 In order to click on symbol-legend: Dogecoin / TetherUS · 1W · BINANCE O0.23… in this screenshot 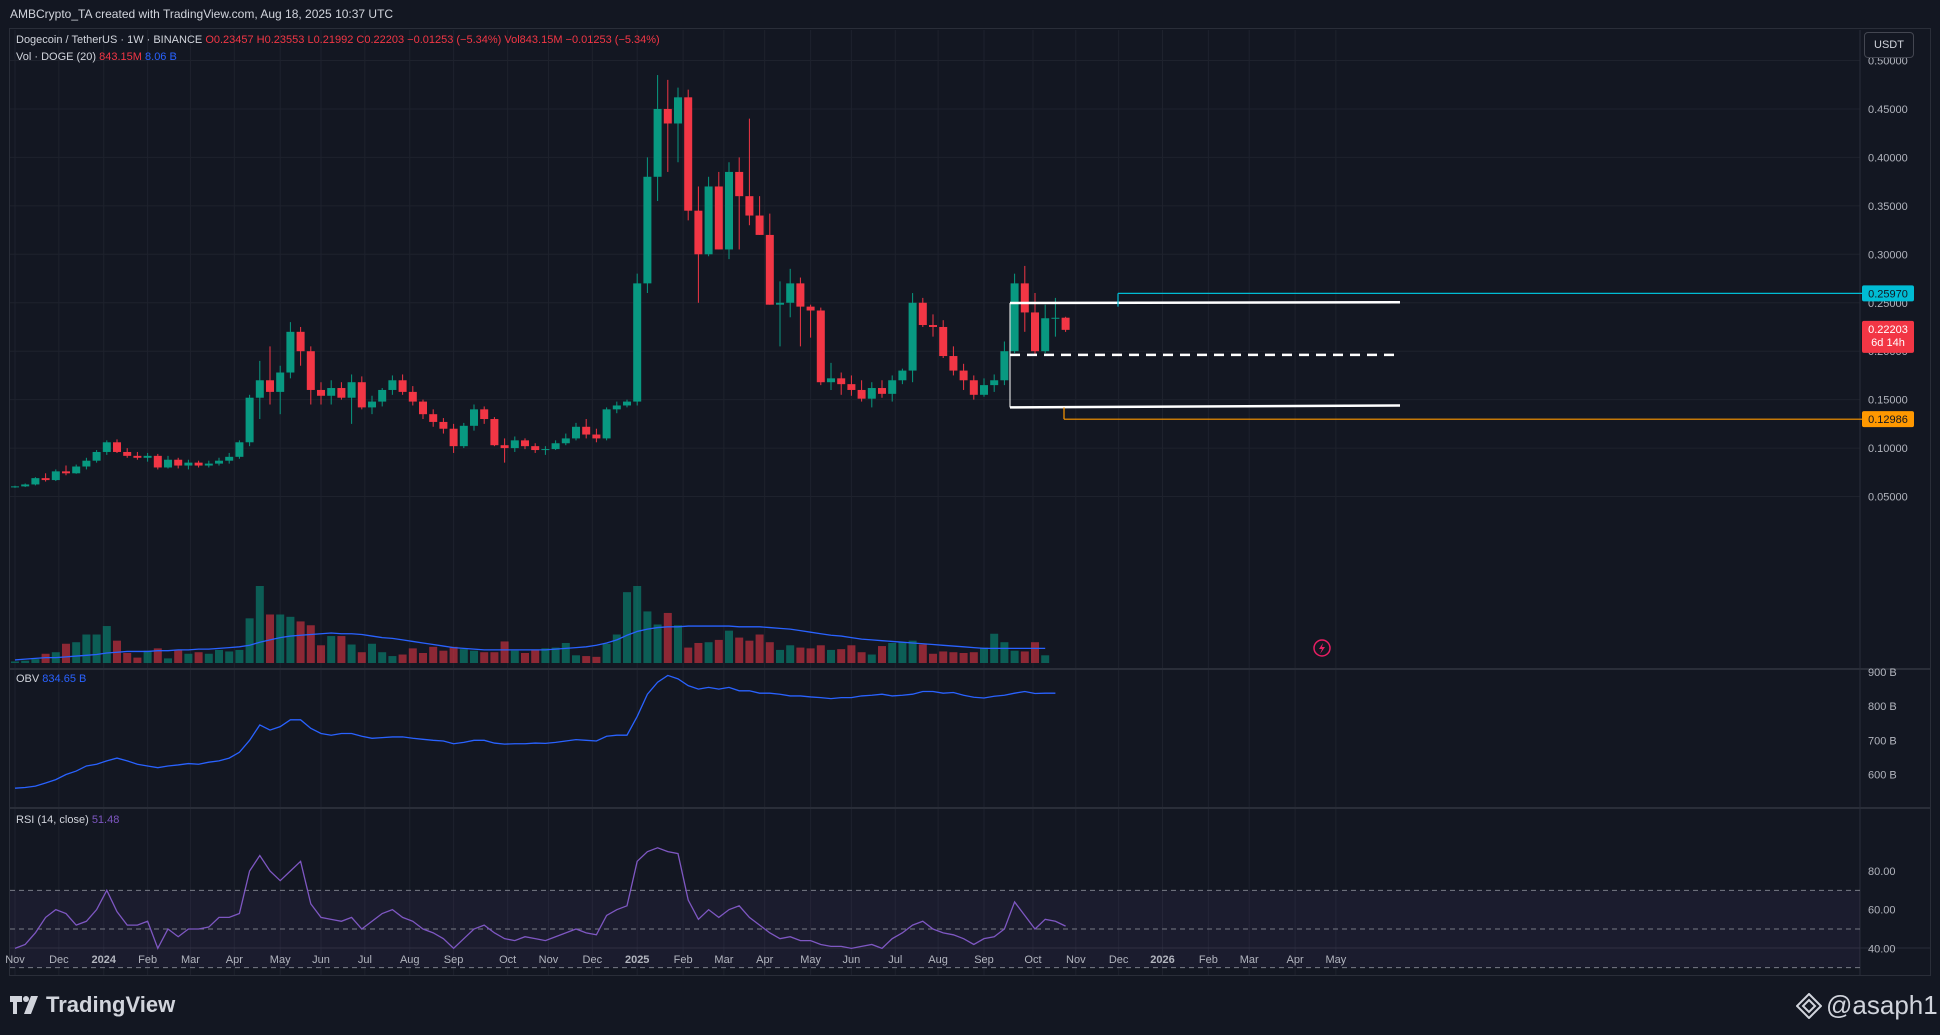, I will do `click(338, 40)`.